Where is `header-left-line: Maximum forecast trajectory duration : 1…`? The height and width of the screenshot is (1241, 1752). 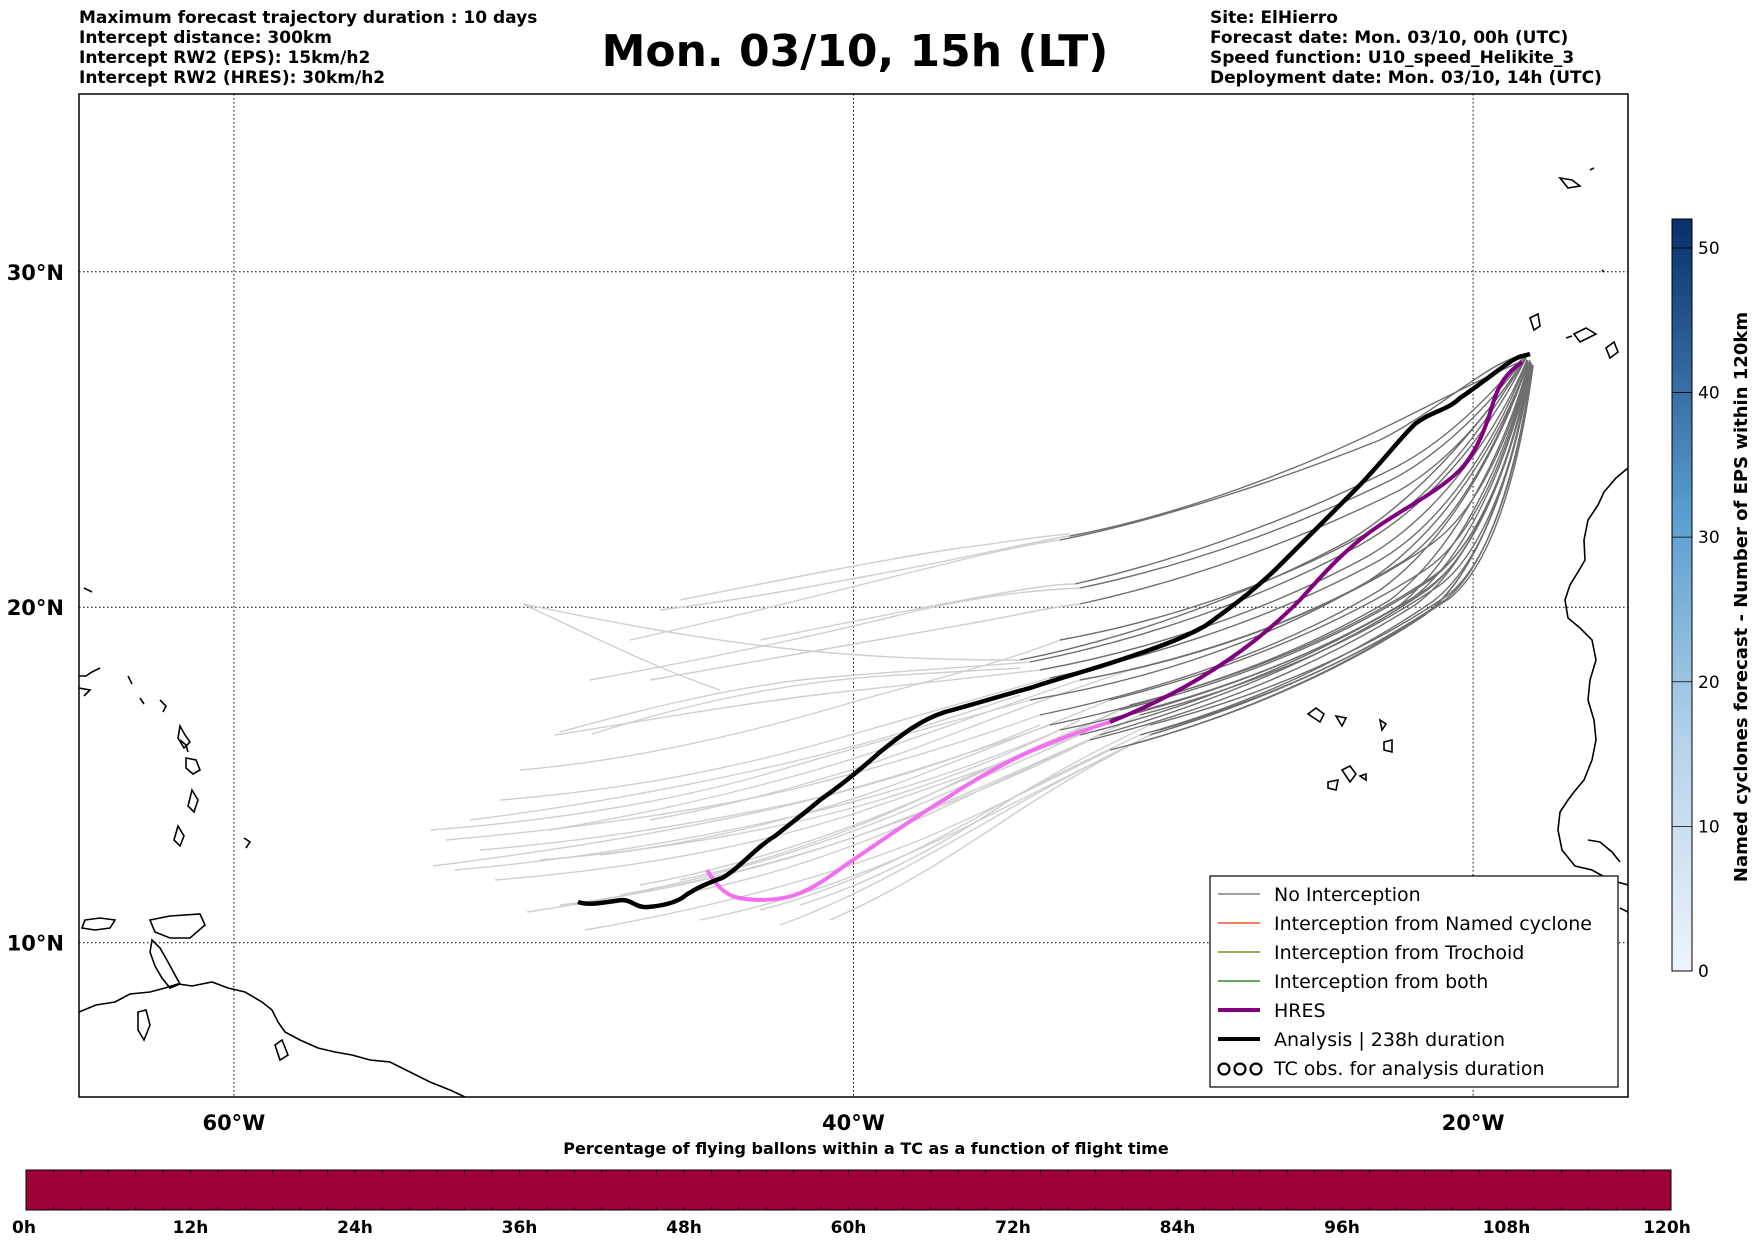 header-left-line: Maximum forecast trajectory duration : 1… is located at coordinates (308, 18).